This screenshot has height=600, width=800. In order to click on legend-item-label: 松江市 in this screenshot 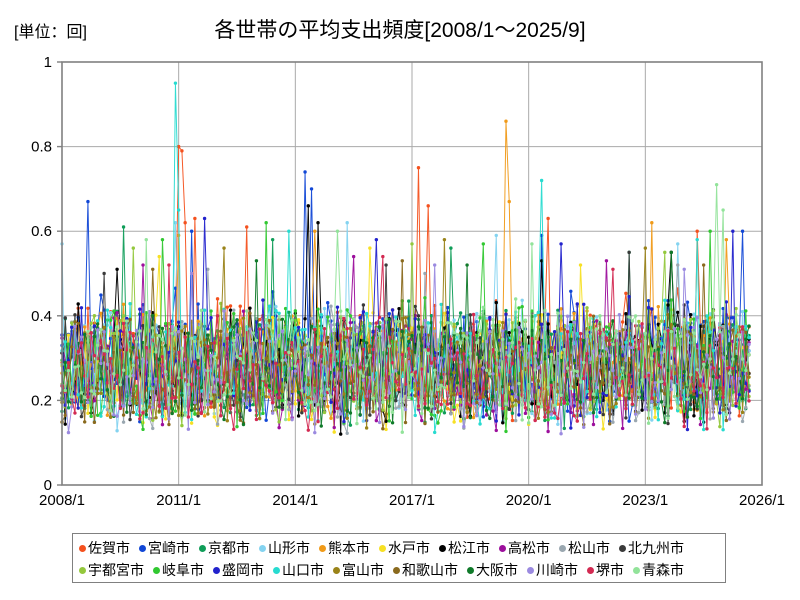, I will do `click(469, 548)`.